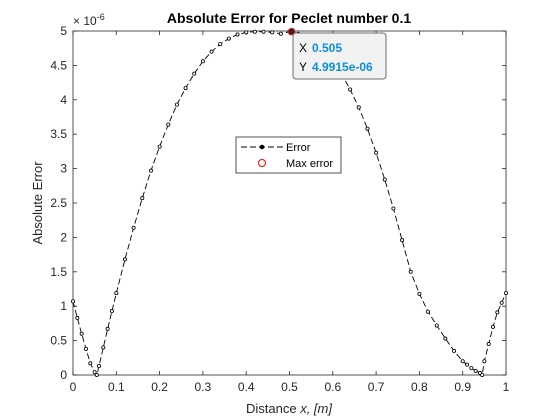 The image size is (560, 420). I want to click on x-tick-label: 0.2, so click(159, 387).